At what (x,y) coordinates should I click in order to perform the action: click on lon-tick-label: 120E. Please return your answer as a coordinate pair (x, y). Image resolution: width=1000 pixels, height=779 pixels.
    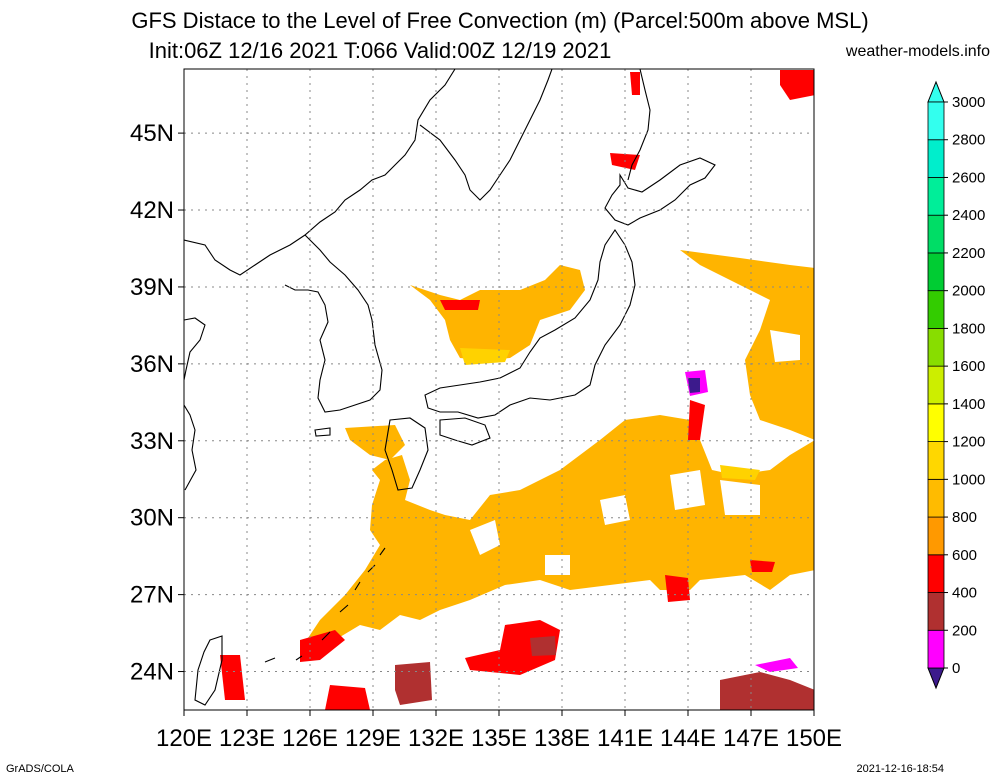
    Looking at the image, I should click on (184, 738).